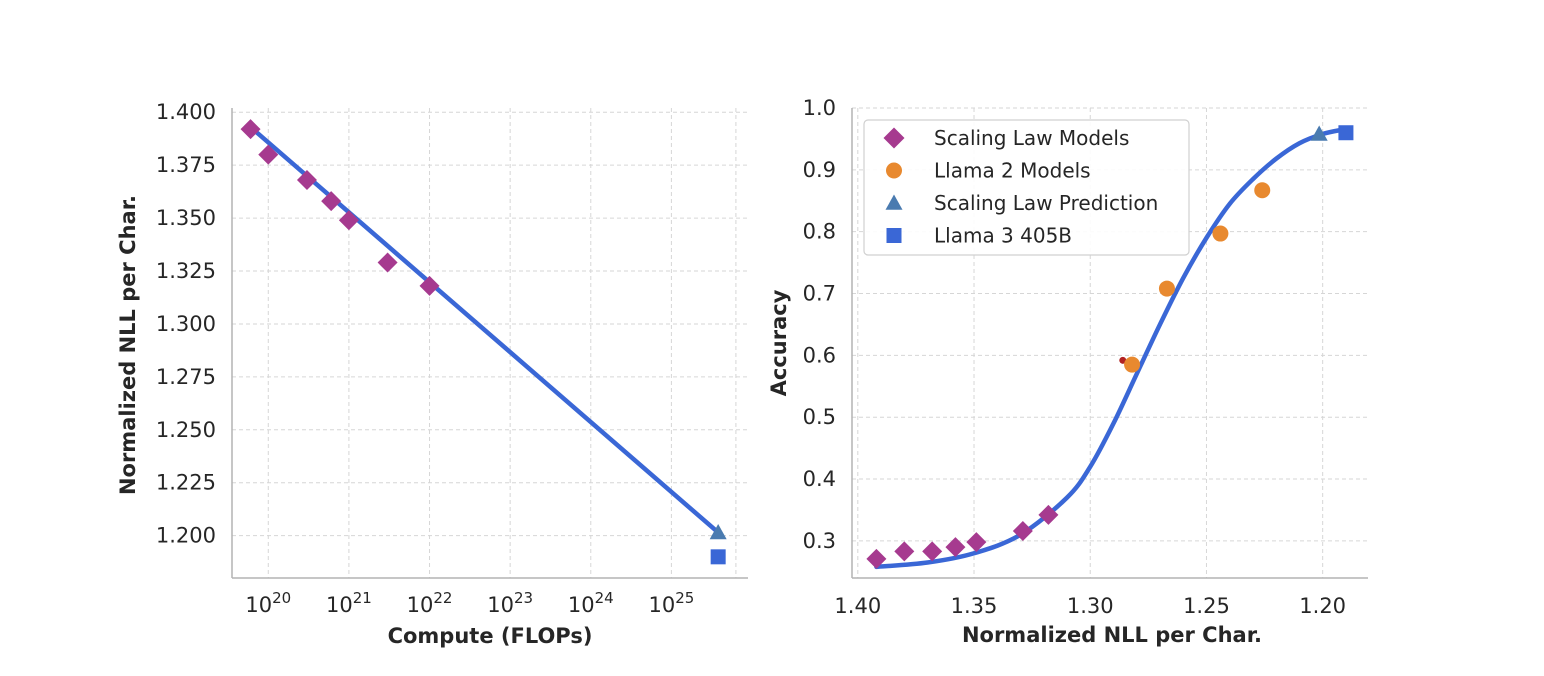  What do you see at coordinates (362, 598) in the screenshot?
I see `x-tick-exponent: 21` at bounding box center [362, 598].